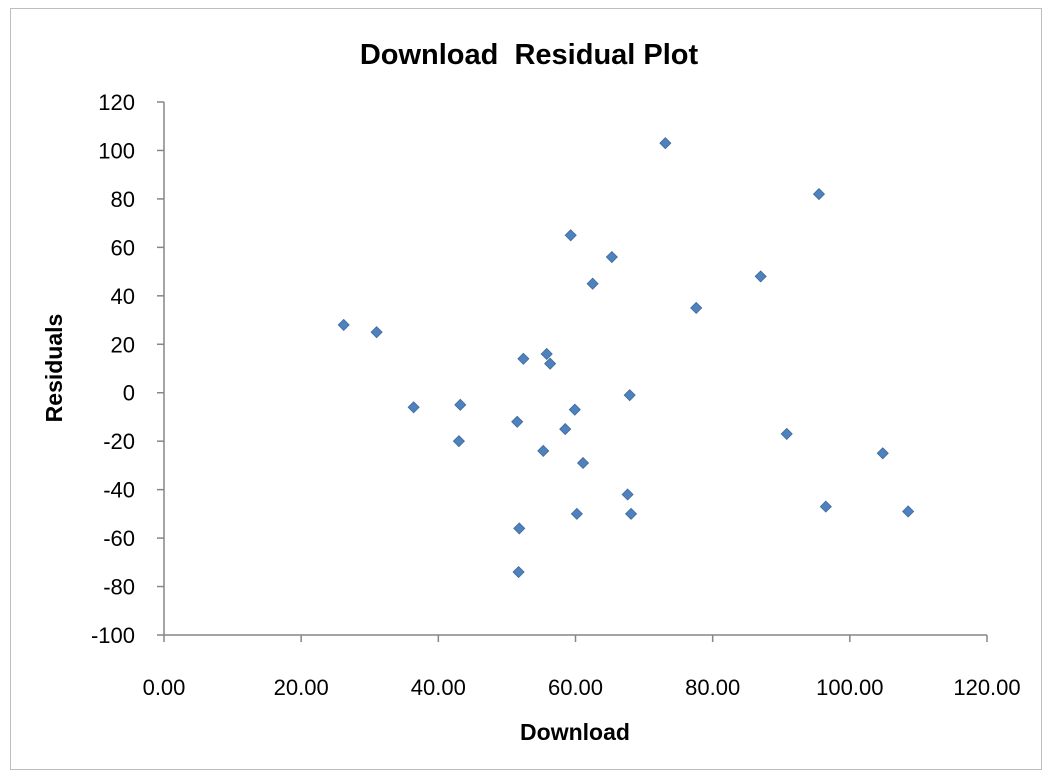  I want to click on y-tick-label: -40, so click(119, 490).